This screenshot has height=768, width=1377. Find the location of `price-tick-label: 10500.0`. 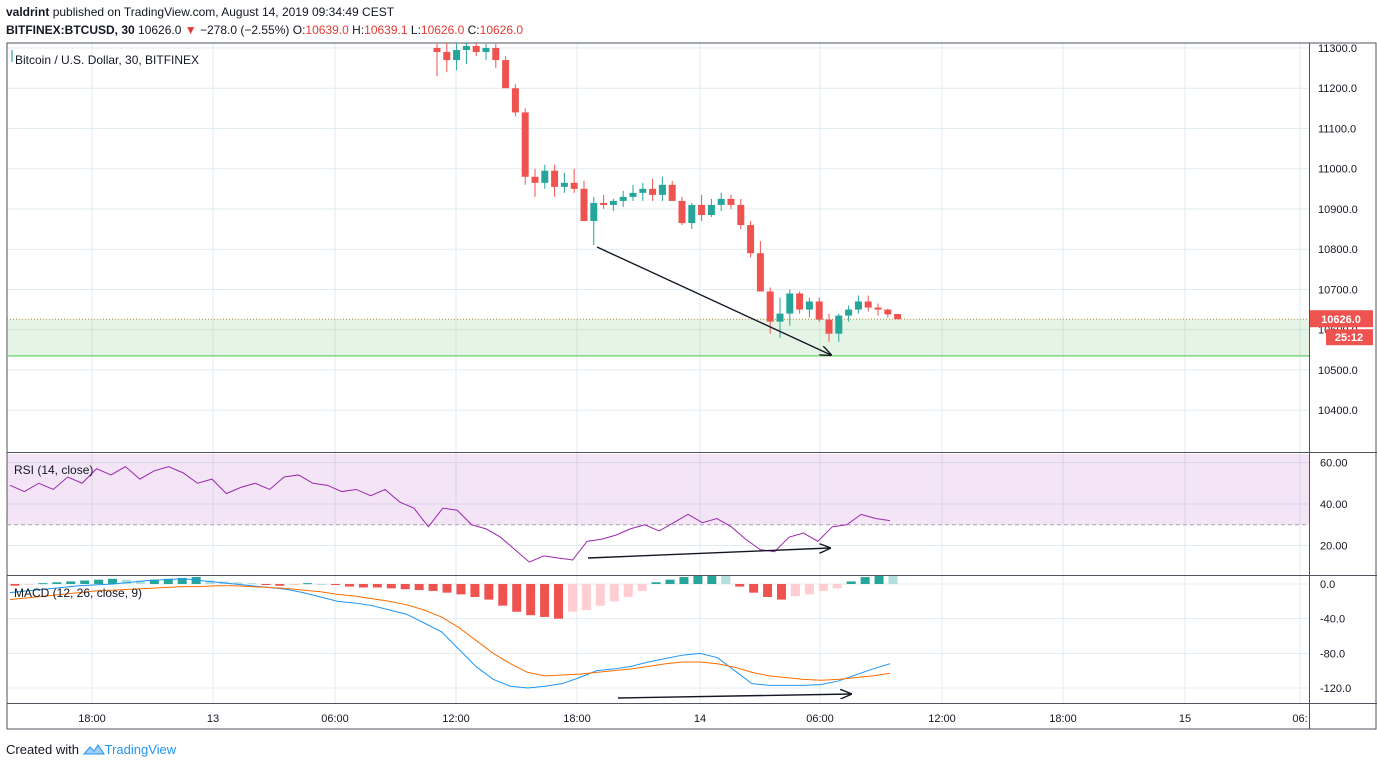

price-tick-label: 10500.0 is located at coordinates (1338, 371).